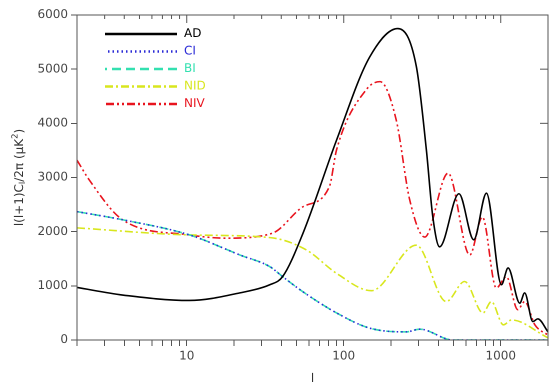  I want to click on y-tick-label: 3000, so click(52, 177).